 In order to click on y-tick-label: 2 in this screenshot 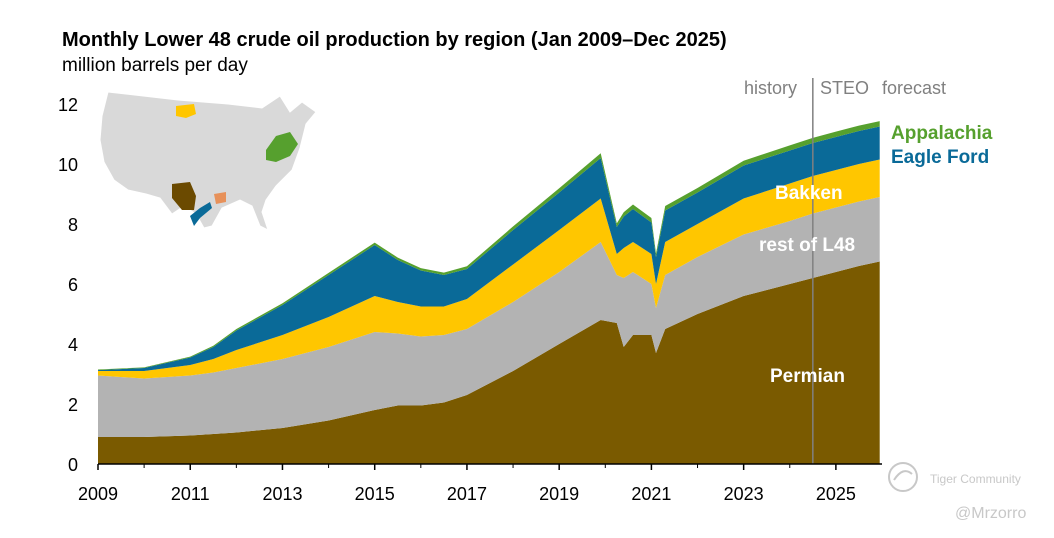, I will do `click(73, 405)`.